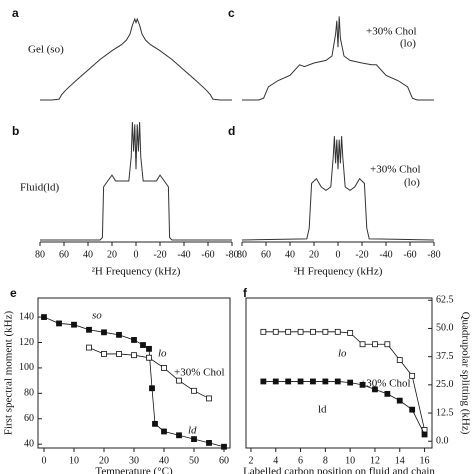  What do you see at coordinates (207, 254) in the screenshot?
I see `x-tick-label: -60` at bounding box center [207, 254].